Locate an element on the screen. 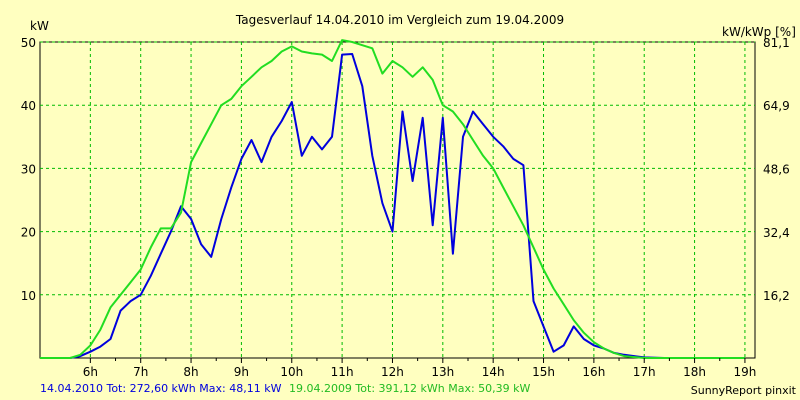 This screenshot has height=400, width=800. x-tick-label-7: 13h is located at coordinates (442, 372).